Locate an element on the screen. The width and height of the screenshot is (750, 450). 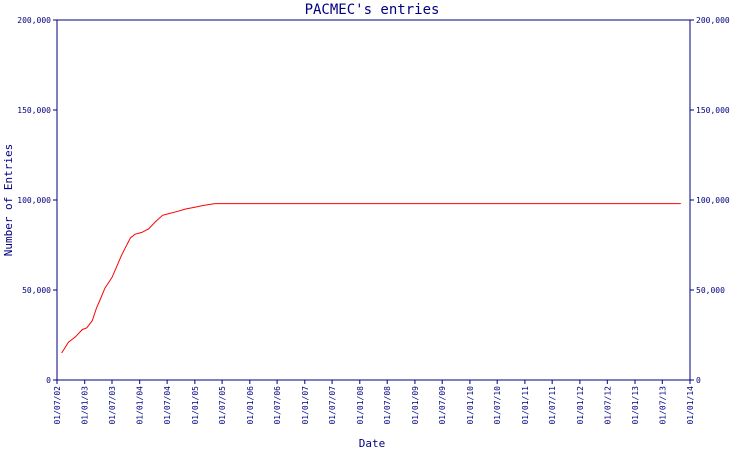
x-tick-label: 01/01/05 is located at coordinates (195, 405).